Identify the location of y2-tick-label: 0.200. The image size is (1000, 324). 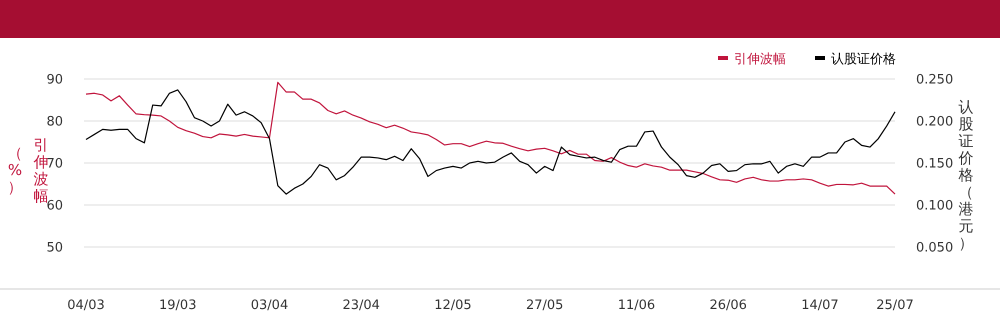
(935, 122).